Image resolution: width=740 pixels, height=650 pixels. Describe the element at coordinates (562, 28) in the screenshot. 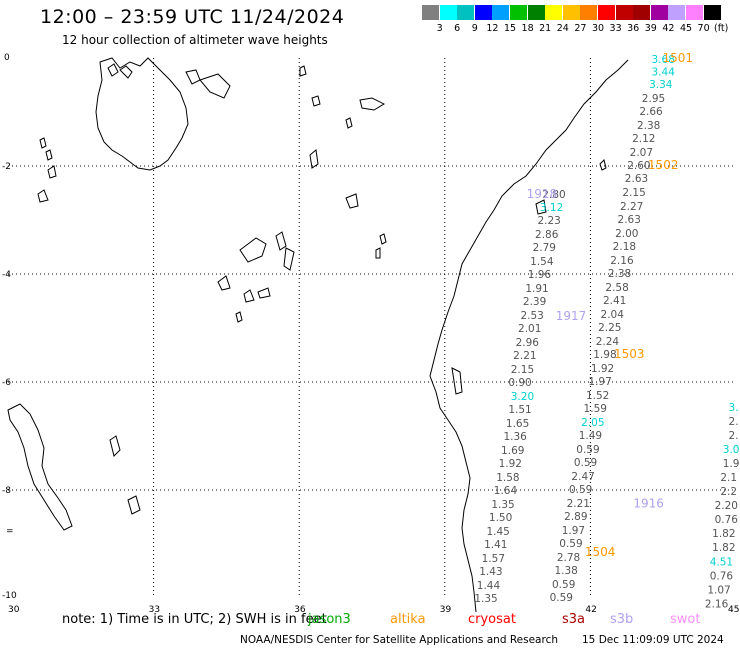

I see `scale-label: 24` at that location.